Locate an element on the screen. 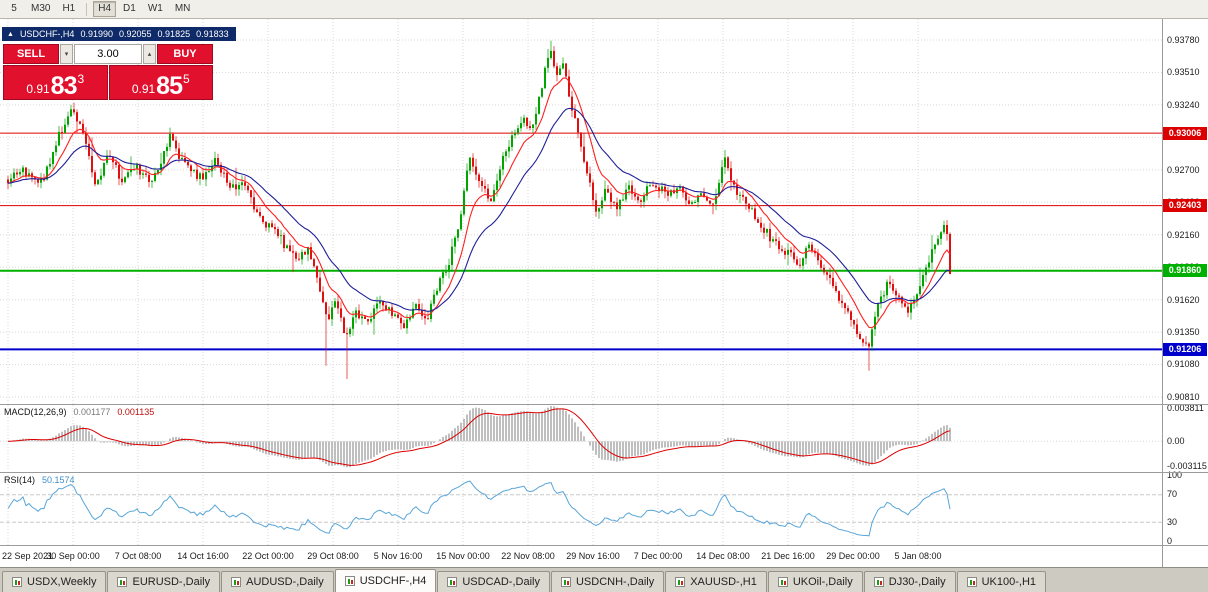 The width and height of the screenshot is (1208, 592). macd-label: MACD(12,26,9) 0.001177 0.001135 is located at coordinates (79, 412).